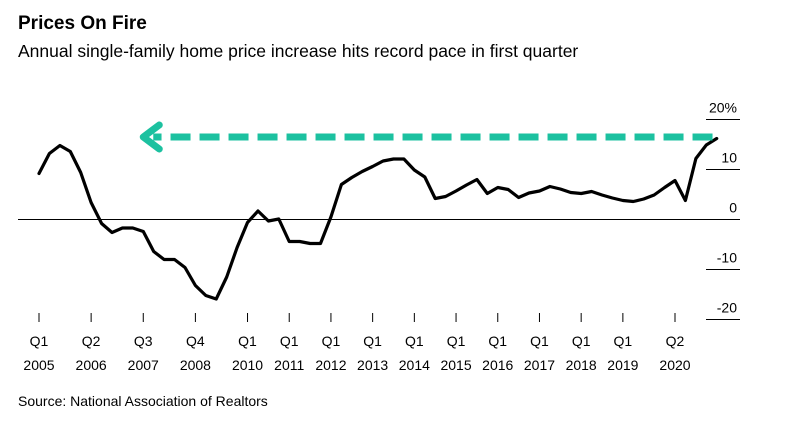 The image size is (786, 429). Describe the element at coordinates (727, 258) in the screenshot. I see `y-tick-label: -10` at that location.